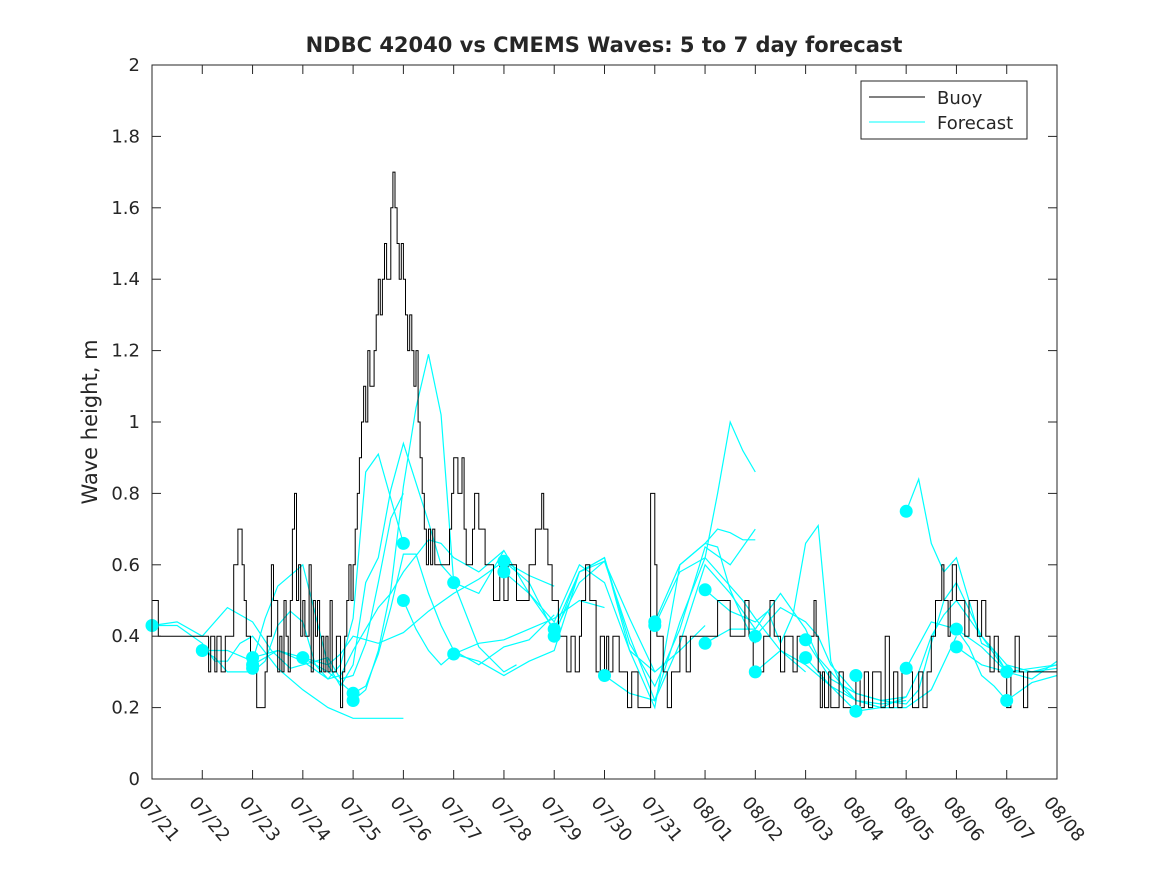  I want to click on legend-forecast-label: Forecast, so click(975, 123).